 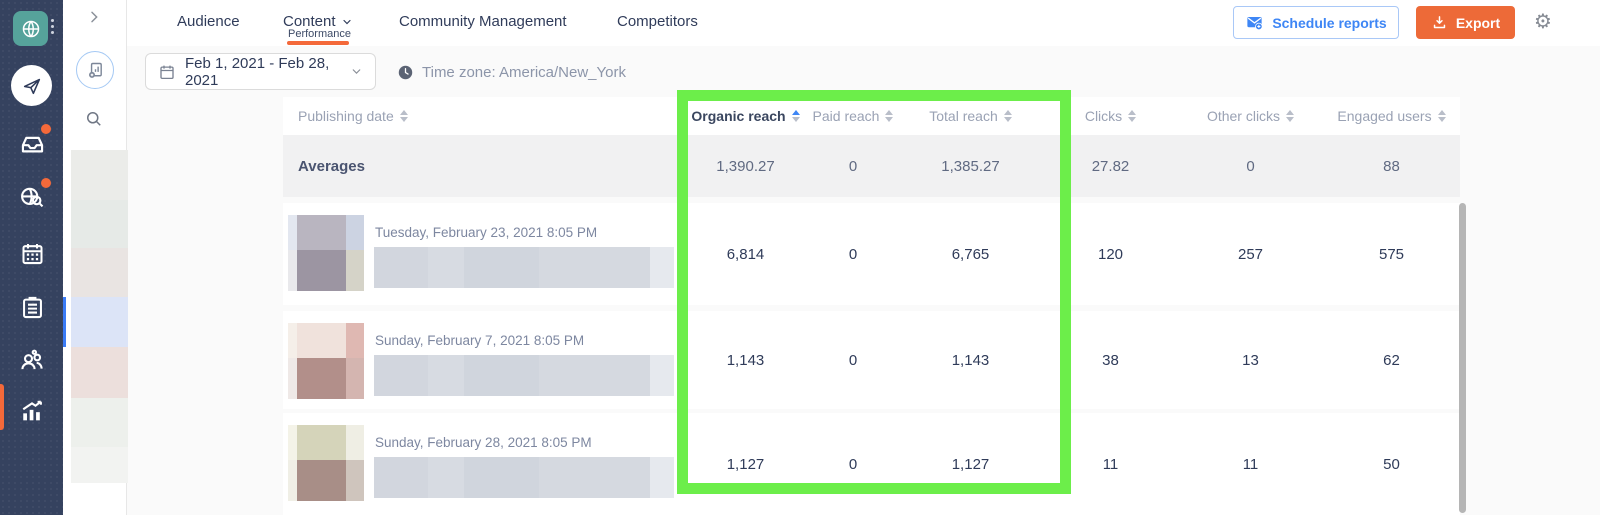 I want to click on schedule-reports-label: Schedule reports, so click(x=1329, y=22).